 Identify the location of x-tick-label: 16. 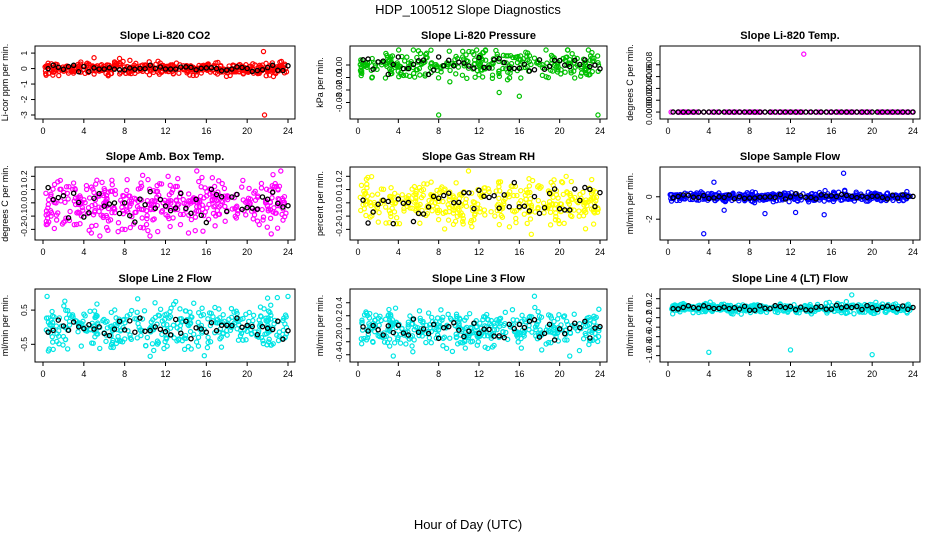
(519, 252).